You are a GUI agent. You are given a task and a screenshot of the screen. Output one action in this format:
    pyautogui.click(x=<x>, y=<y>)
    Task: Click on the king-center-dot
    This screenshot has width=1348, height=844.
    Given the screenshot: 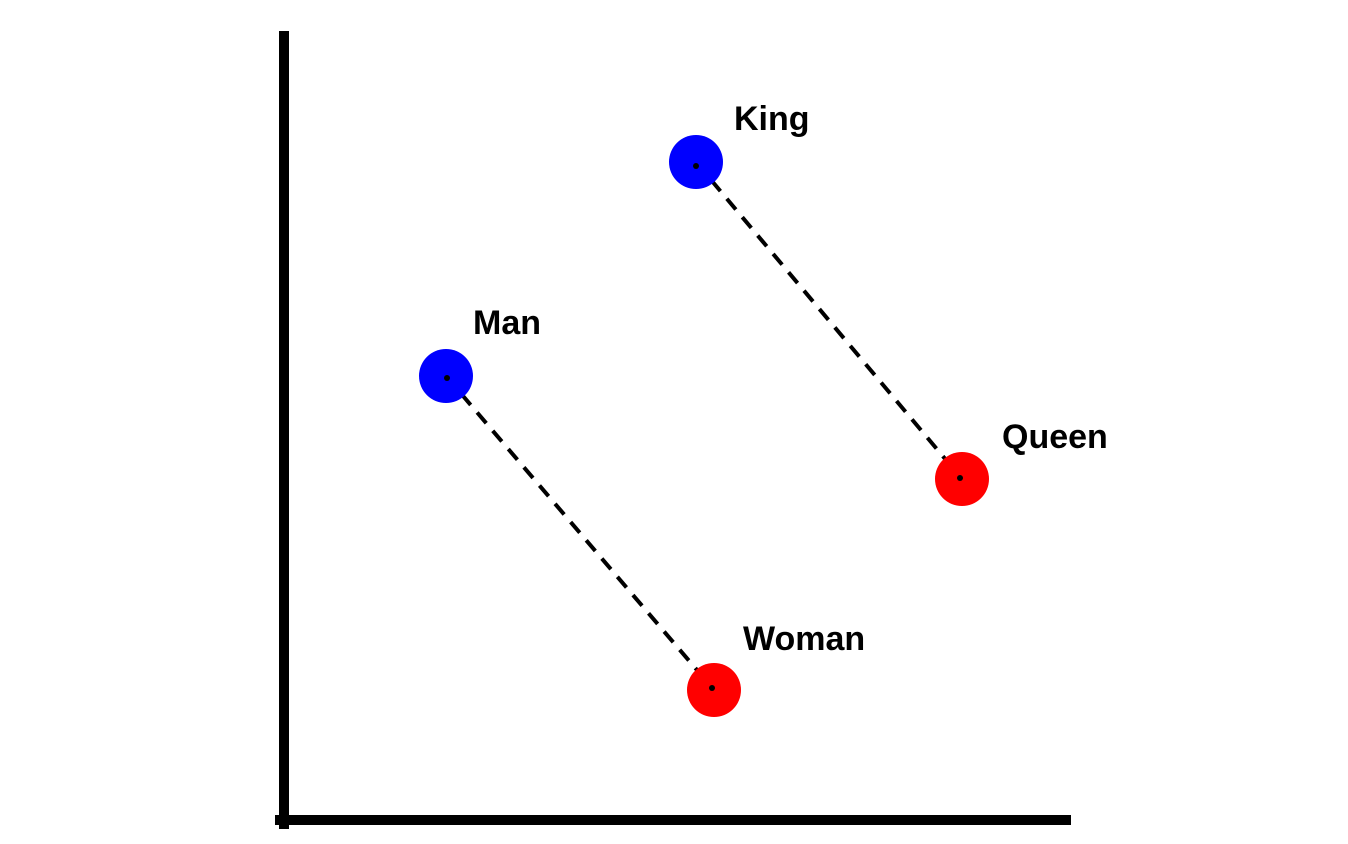 What is the action you would take?
    pyautogui.click(x=696, y=166)
    